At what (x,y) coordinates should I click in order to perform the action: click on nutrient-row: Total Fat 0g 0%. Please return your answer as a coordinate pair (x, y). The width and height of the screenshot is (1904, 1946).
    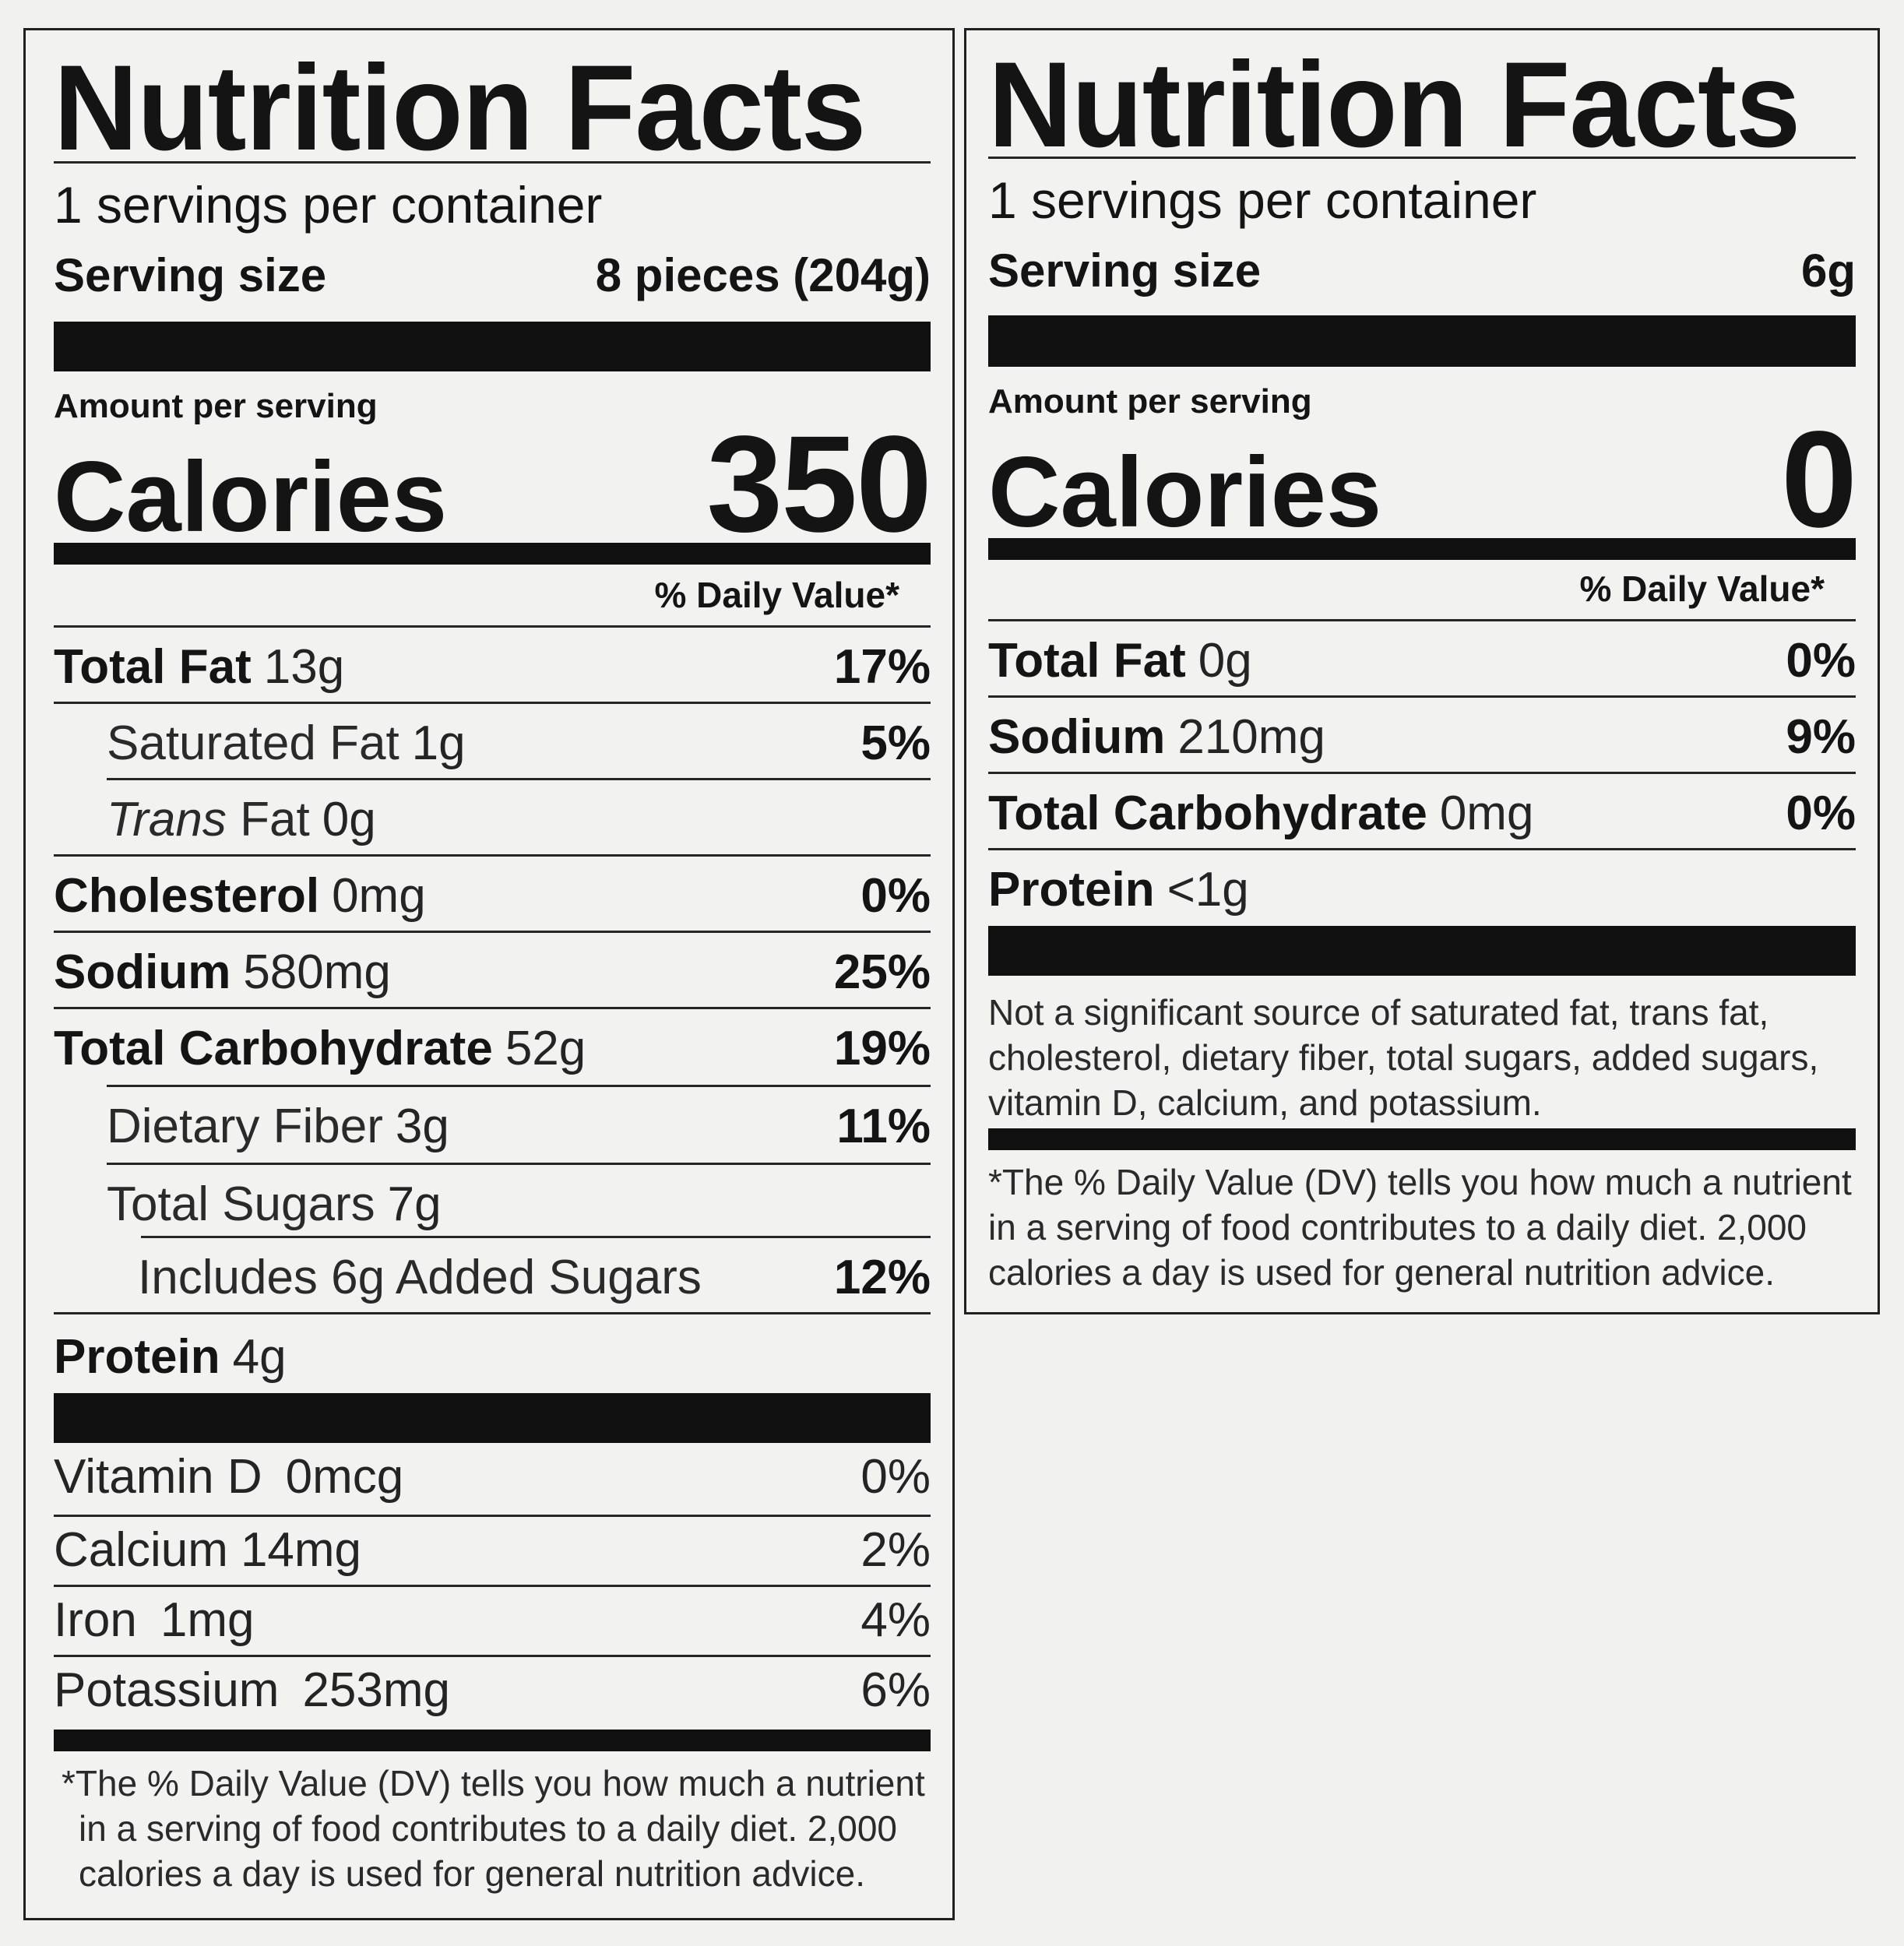
    Looking at the image, I should click on (1422, 661).